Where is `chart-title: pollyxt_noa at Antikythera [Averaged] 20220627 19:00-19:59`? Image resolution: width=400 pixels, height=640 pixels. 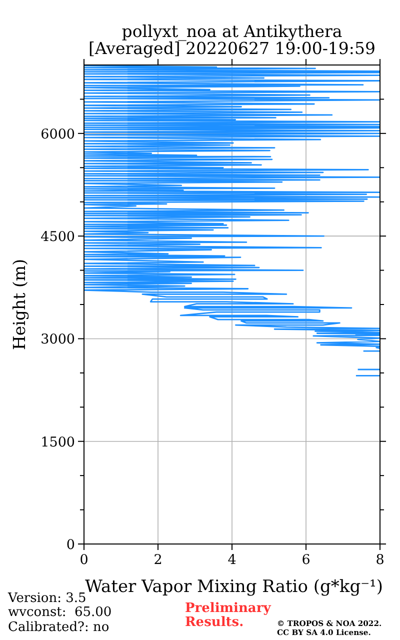 chart-title: pollyxt_noa at Antikythera [Averaged] 20220627 19:00-19:59 is located at coordinates (232, 40).